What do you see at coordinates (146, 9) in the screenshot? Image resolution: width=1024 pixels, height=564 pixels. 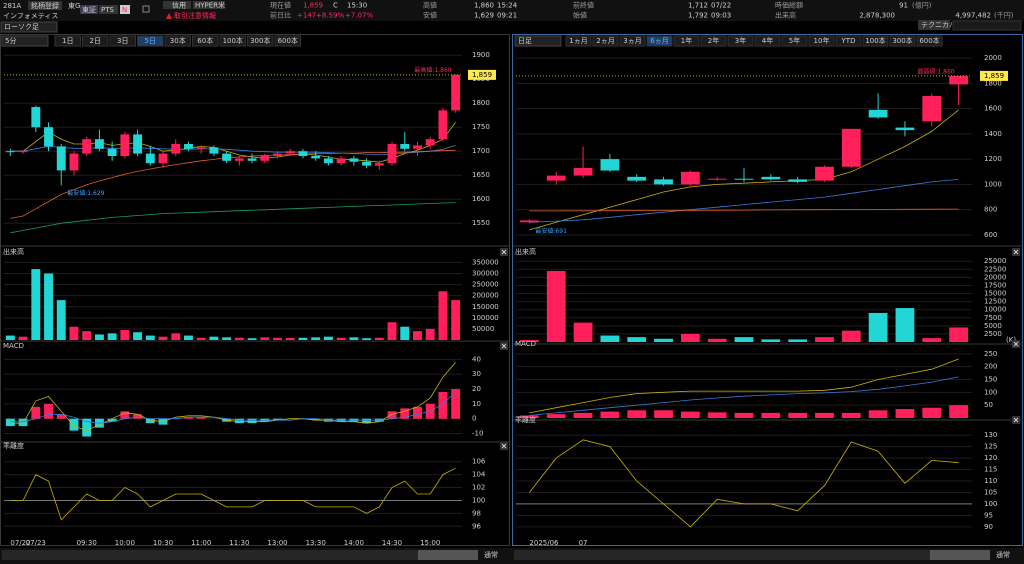 I see `checkbox` at bounding box center [146, 9].